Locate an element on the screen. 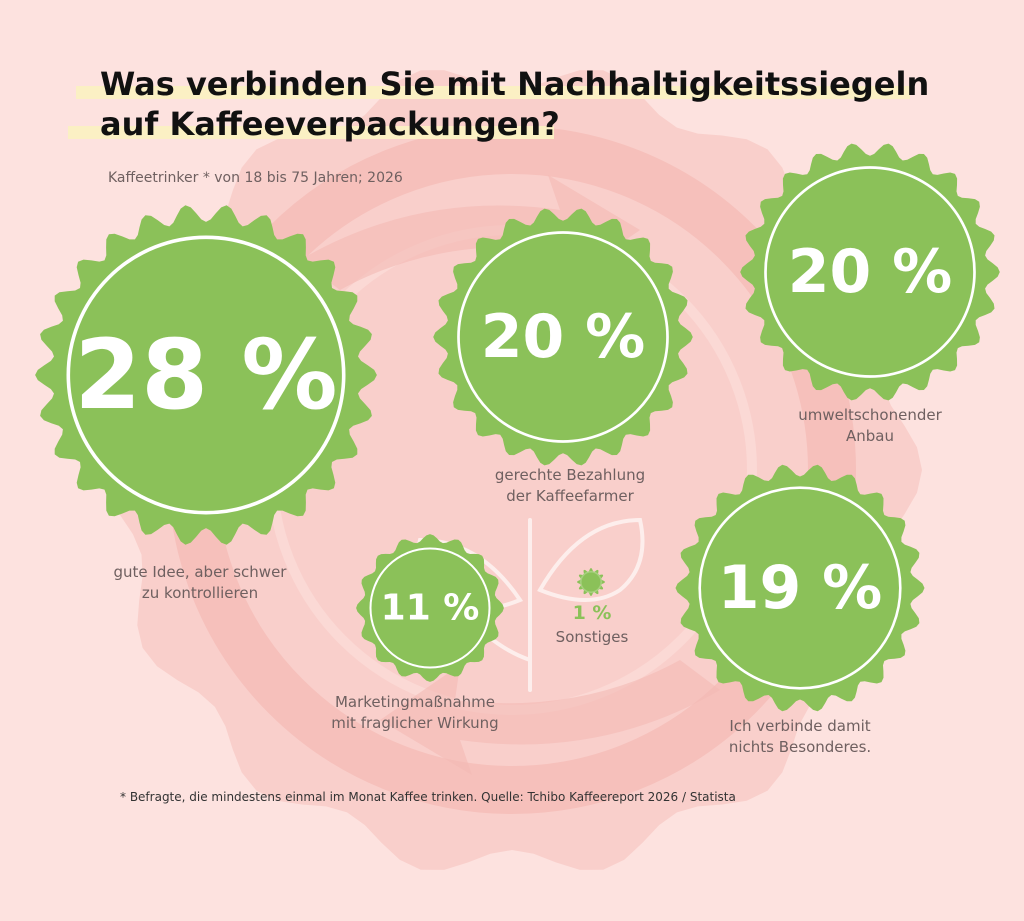 The image size is (1024, 921). value-label-marketing: 11 % is located at coordinates (430, 608).